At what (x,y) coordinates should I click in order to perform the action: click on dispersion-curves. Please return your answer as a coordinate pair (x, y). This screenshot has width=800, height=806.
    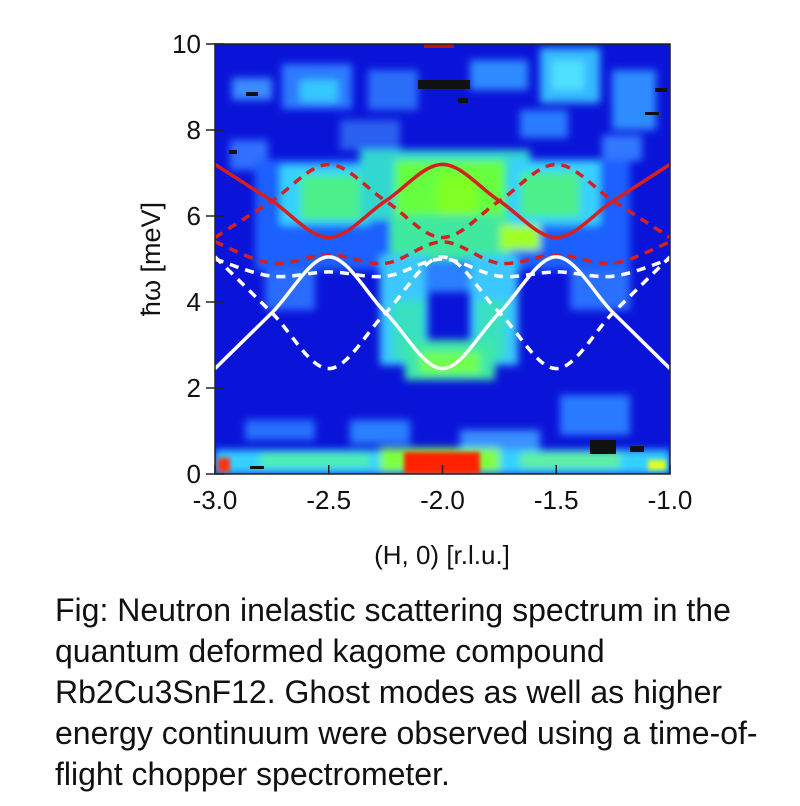
    Looking at the image, I should click on (442, 266).